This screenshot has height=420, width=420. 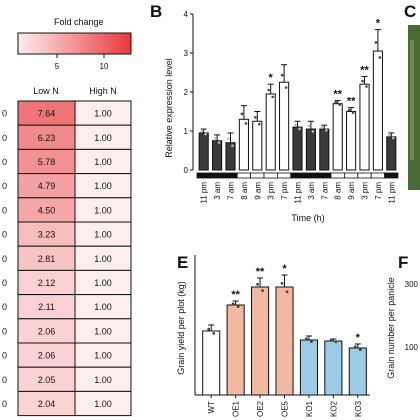 I want to click on heatmap-value-low-n: 7.64, so click(x=47, y=114).